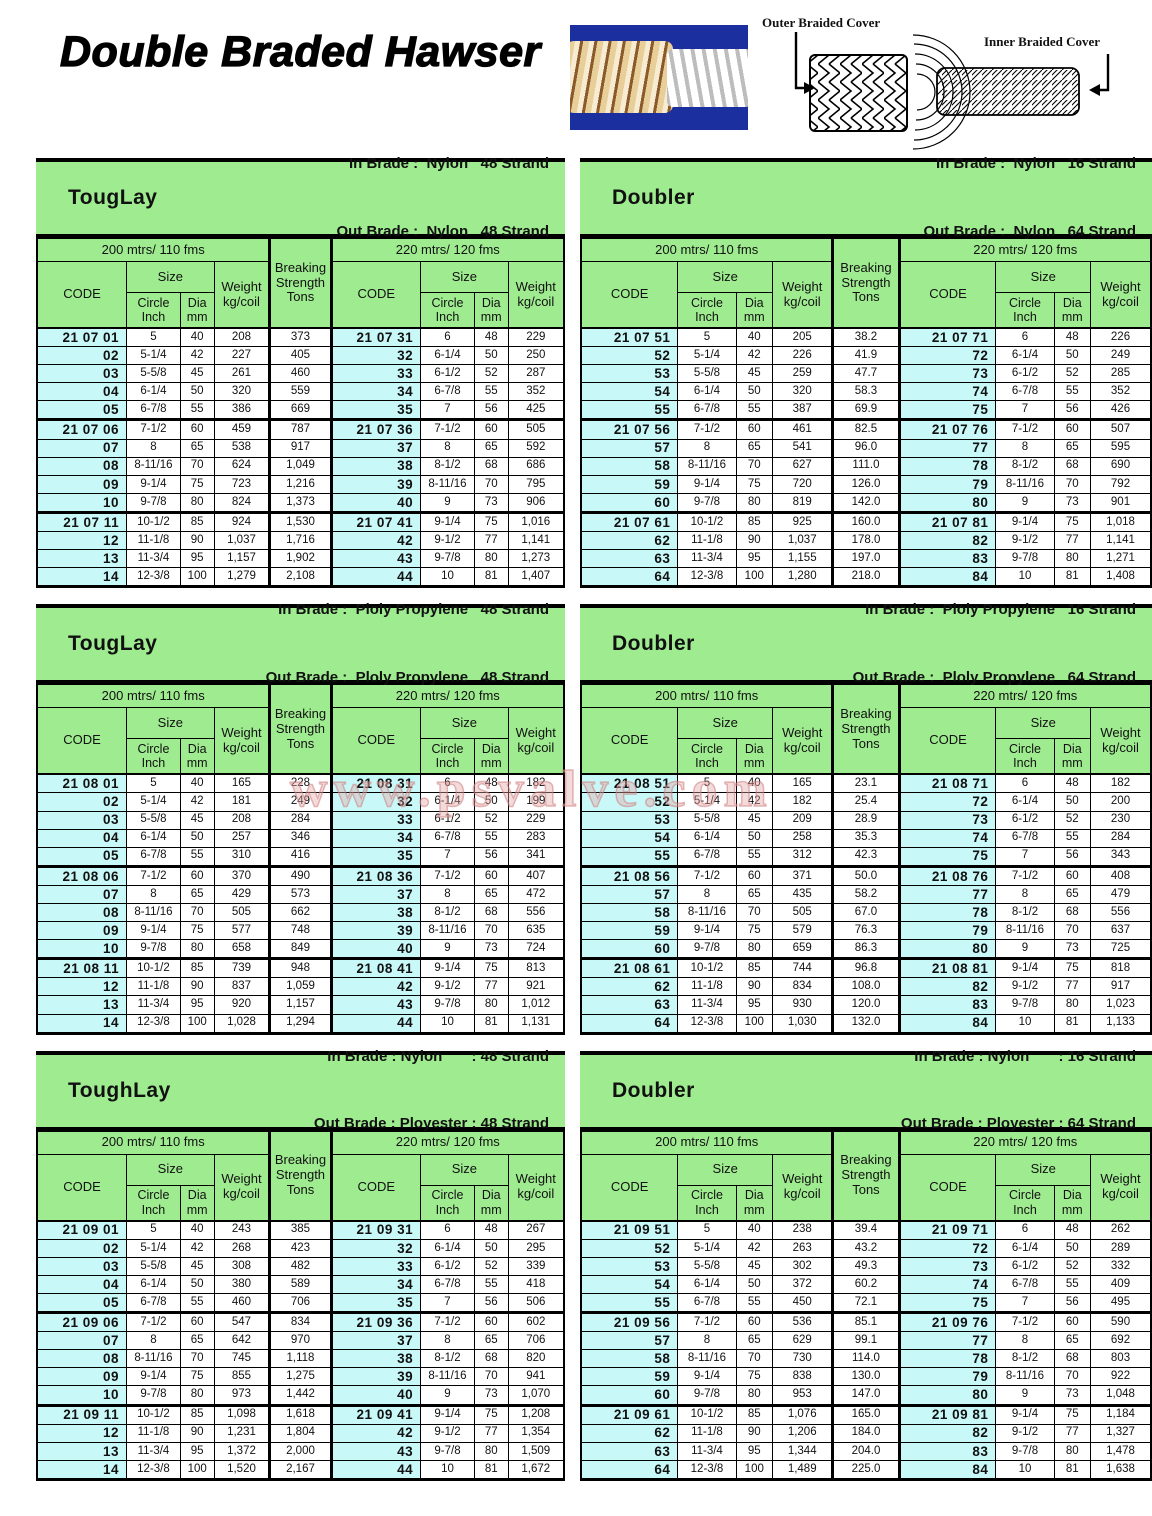 The width and height of the screenshot is (1152, 1516). I want to click on code: 42, so click(376, 987).